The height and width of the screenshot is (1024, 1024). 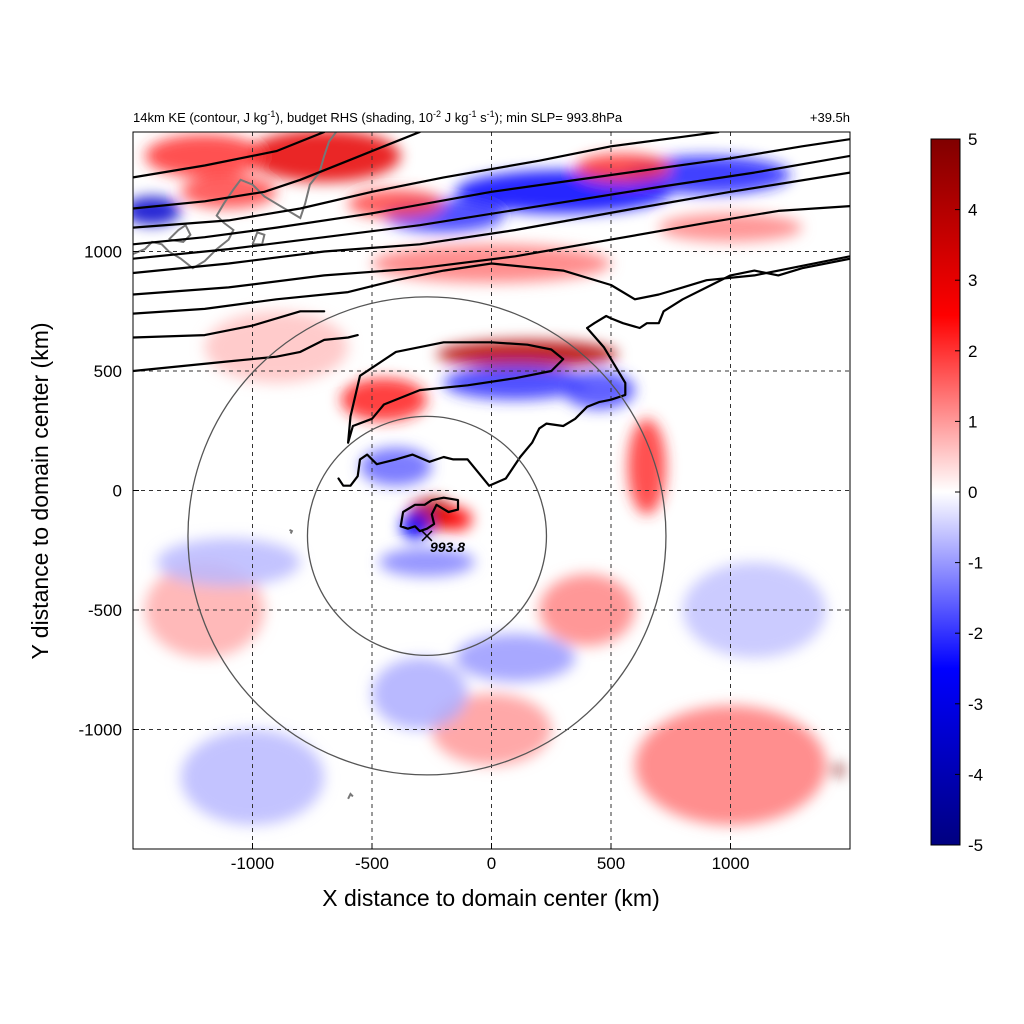 I want to click on colorbar-tick-label: -1, so click(x=975, y=563).